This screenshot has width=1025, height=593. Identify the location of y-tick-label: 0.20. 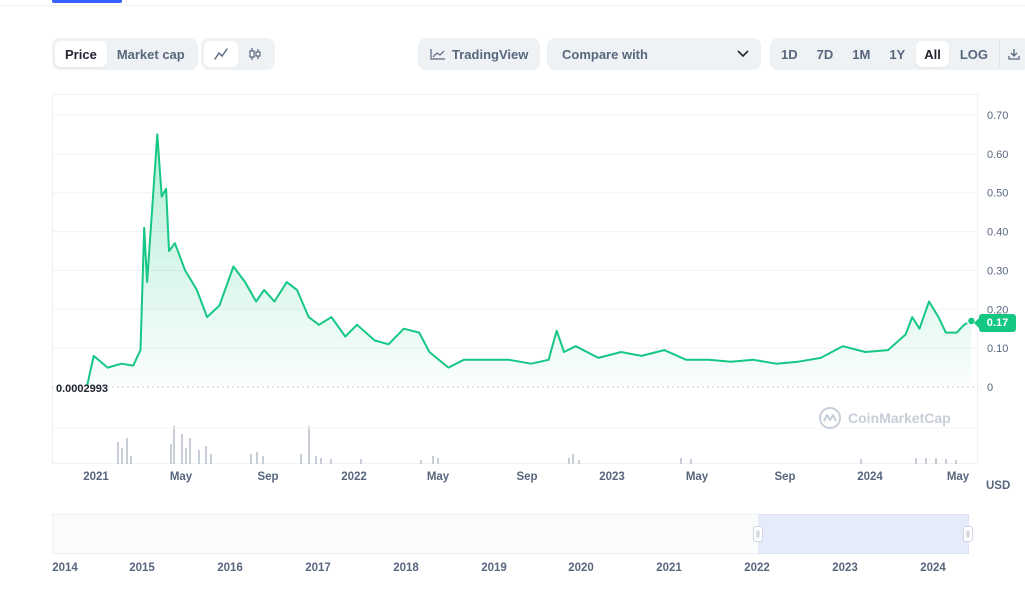
(997, 310).